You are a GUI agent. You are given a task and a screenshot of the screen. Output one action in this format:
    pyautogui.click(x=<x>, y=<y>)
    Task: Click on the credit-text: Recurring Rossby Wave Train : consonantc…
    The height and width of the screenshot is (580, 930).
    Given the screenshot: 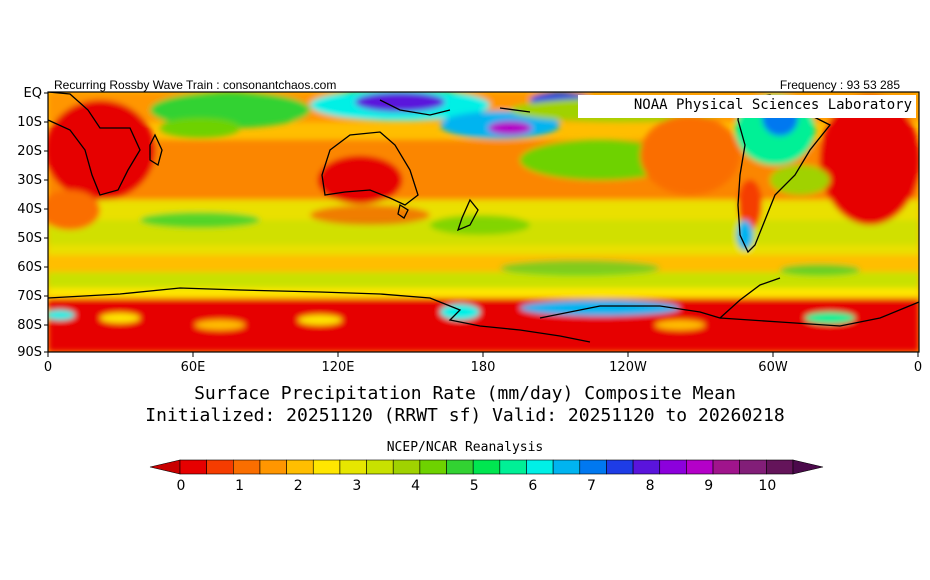 What is the action you would take?
    pyautogui.click(x=195, y=85)
    